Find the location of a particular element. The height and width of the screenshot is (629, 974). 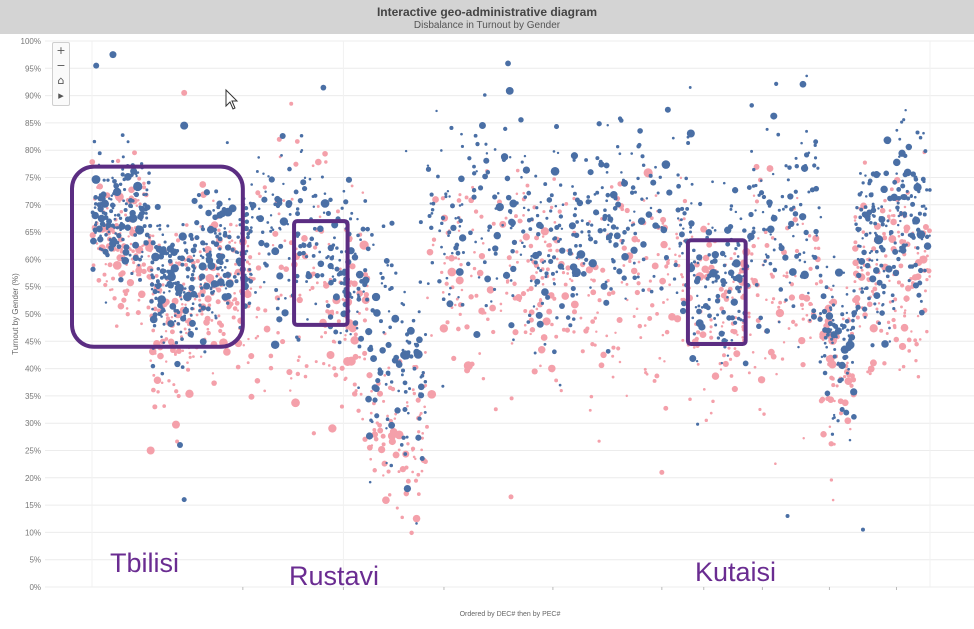

play-icon: ▸ is located at coordinates (61, 95).